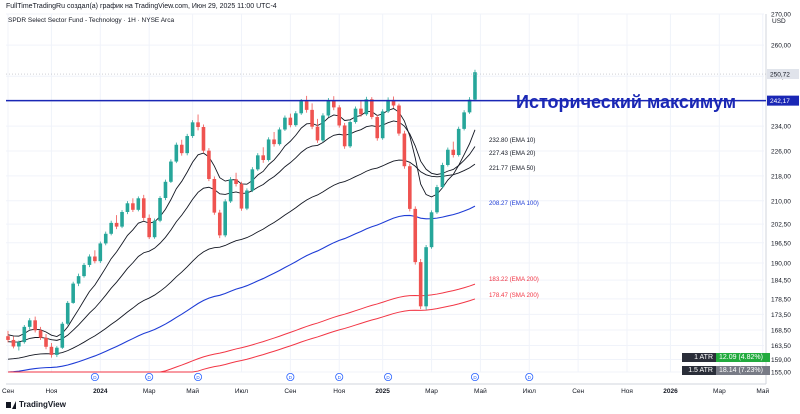  Describe the element at coordinates (11, 404) in the screenshot. I see `tradingview-logo-icon` at that location.